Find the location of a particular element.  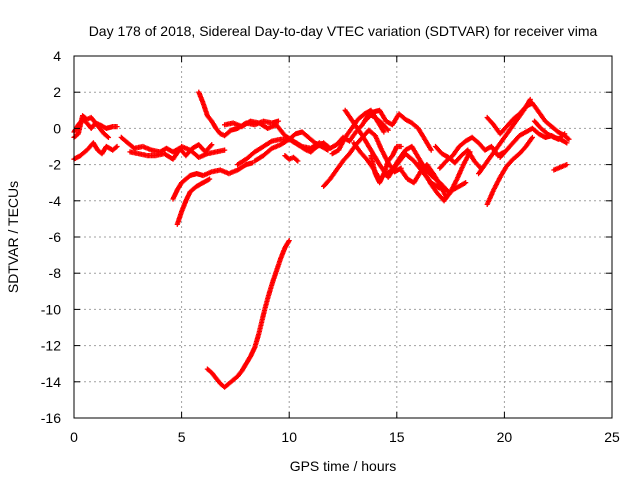

x-tick-label: 15 is located at coordinates (397, 437).